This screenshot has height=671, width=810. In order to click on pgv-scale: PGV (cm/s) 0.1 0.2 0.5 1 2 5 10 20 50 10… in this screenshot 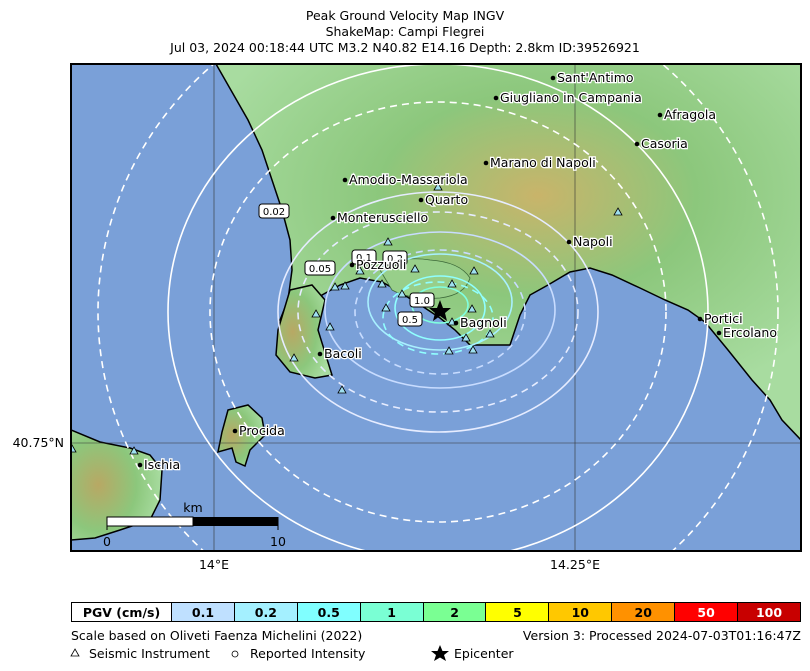, I will do `click(436, 612)`.